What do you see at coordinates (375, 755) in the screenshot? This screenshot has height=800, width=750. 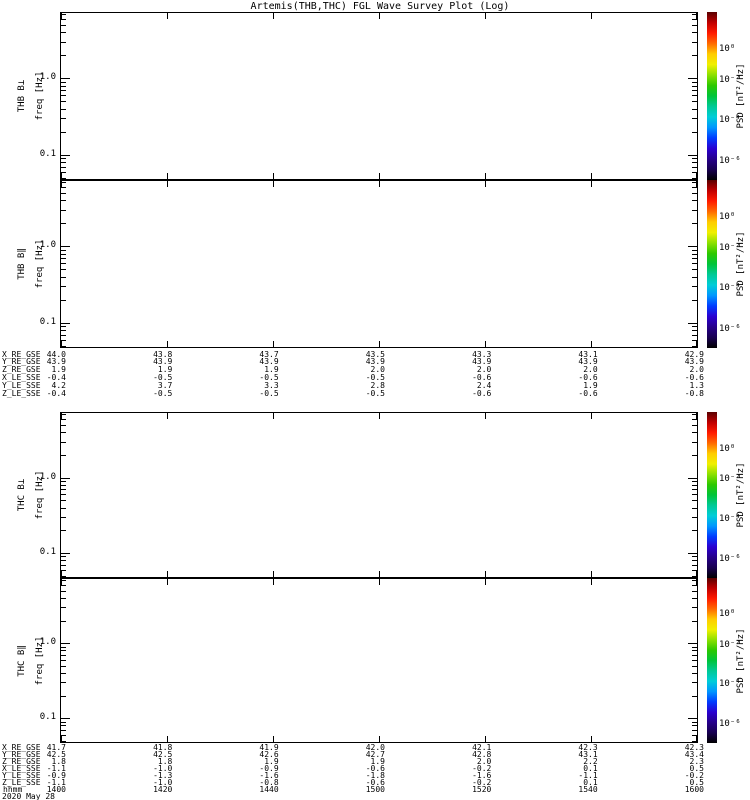 I see `ephemeris-value: 42.7` at bounding box center [375, 755].